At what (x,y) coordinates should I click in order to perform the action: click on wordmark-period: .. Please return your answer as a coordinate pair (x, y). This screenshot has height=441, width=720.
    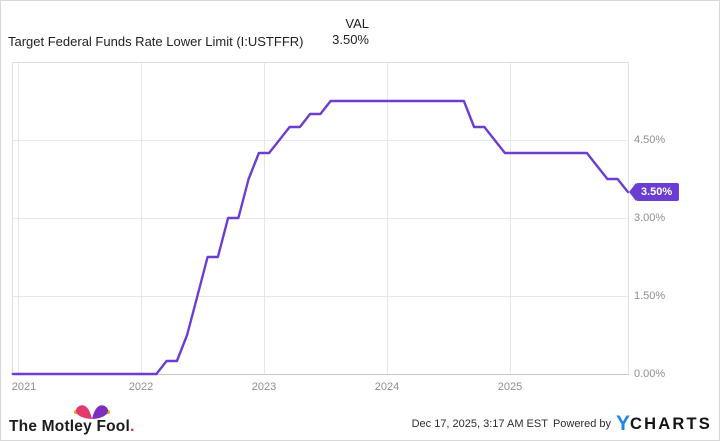
    Looking at the image, I should click on (132, 426).